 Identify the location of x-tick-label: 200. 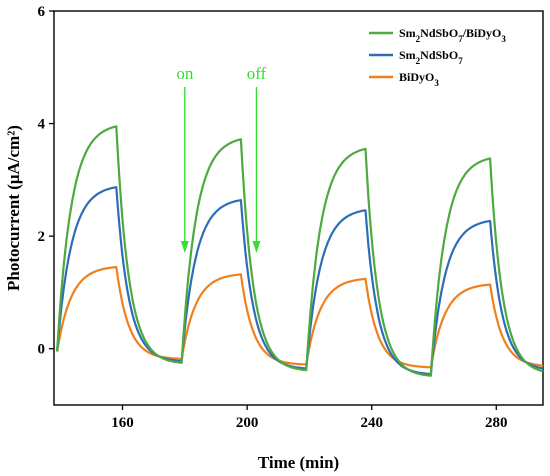
(247, 423).